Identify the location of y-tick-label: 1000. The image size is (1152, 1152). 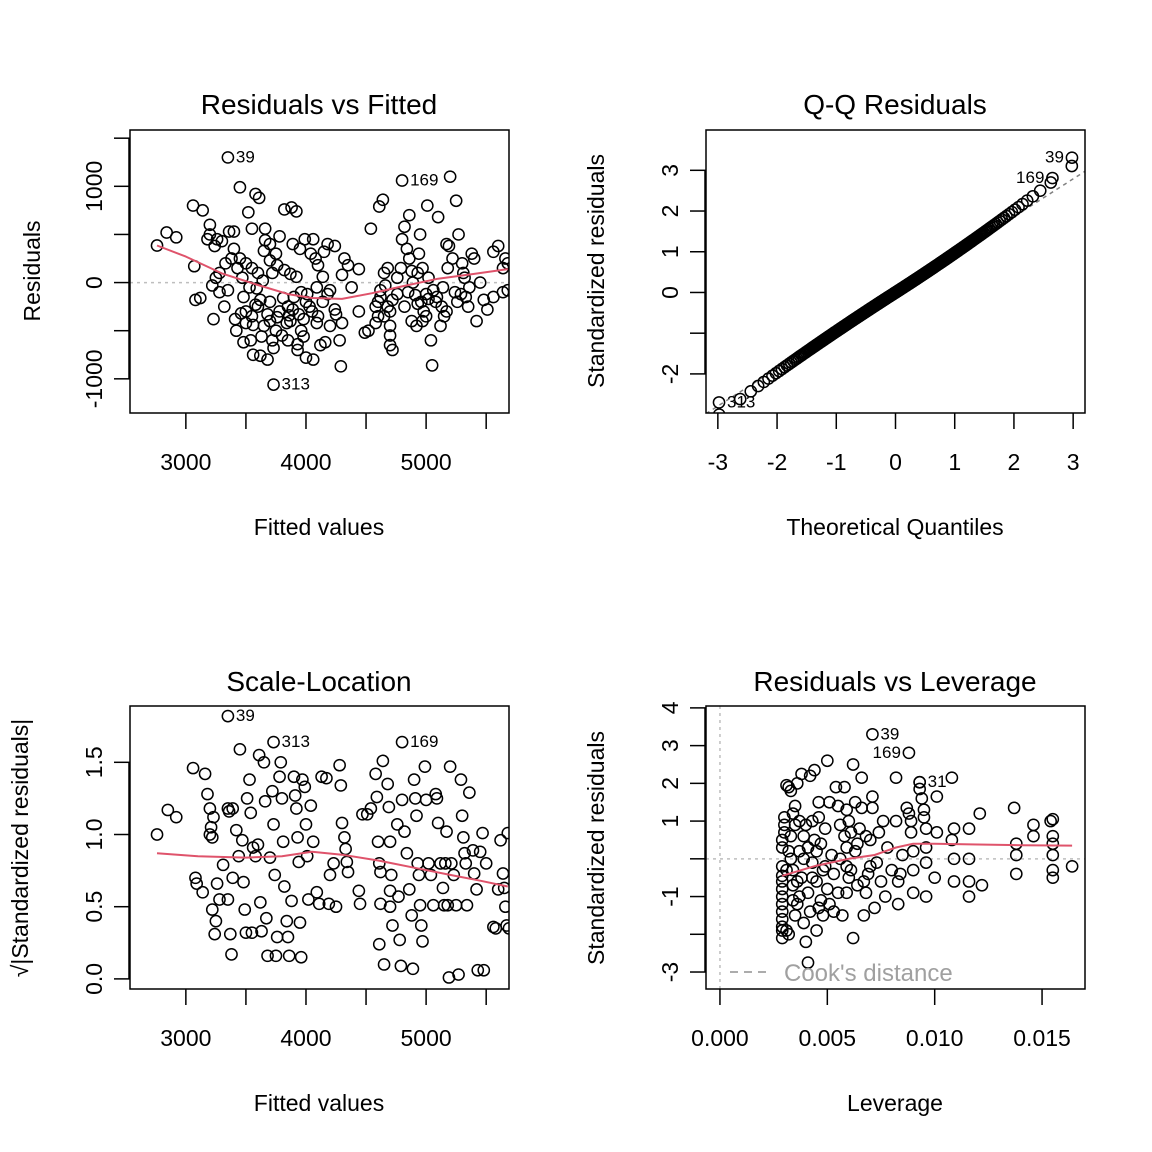
(94, 186).